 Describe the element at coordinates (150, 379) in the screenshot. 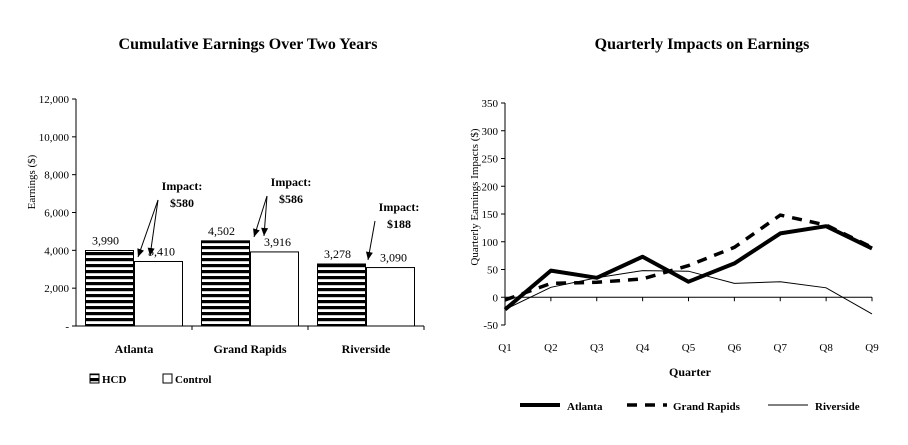

I see `left-legend: HCD Control` at that location.